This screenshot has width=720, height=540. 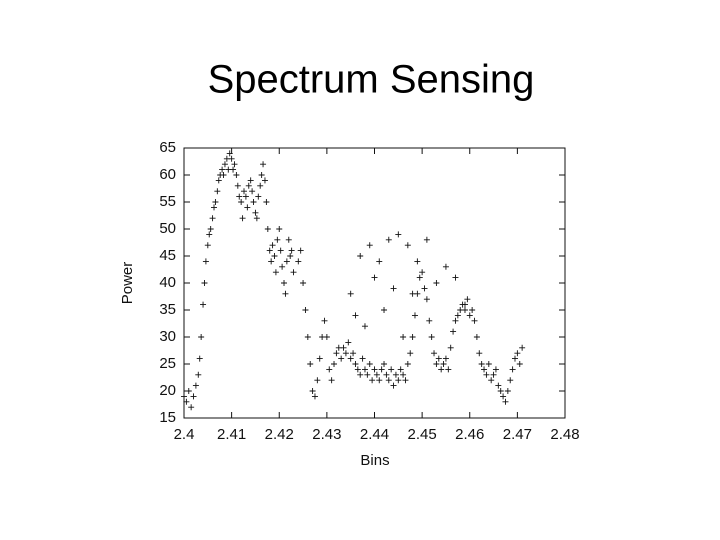 What do you see at coordinates (167, 336) in the screenshot?
I see `y-tick-label: 30` at bounding box center [167, 336].